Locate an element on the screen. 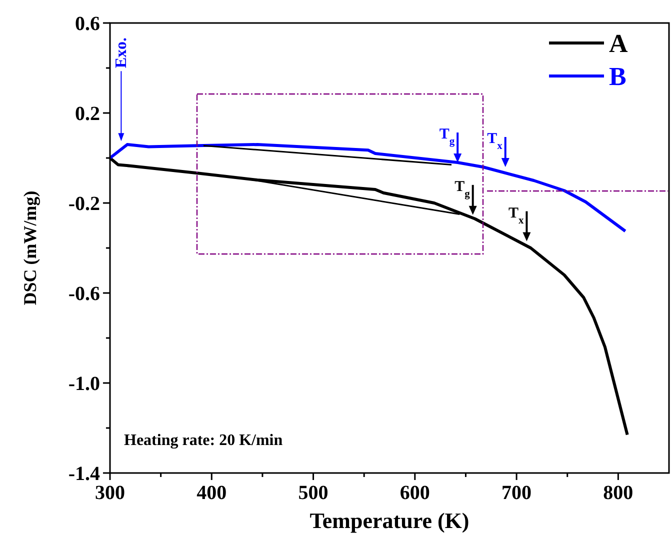 This screenshot has height=540, width=672. annotation: Exo. is located at coordinates (121, 52).